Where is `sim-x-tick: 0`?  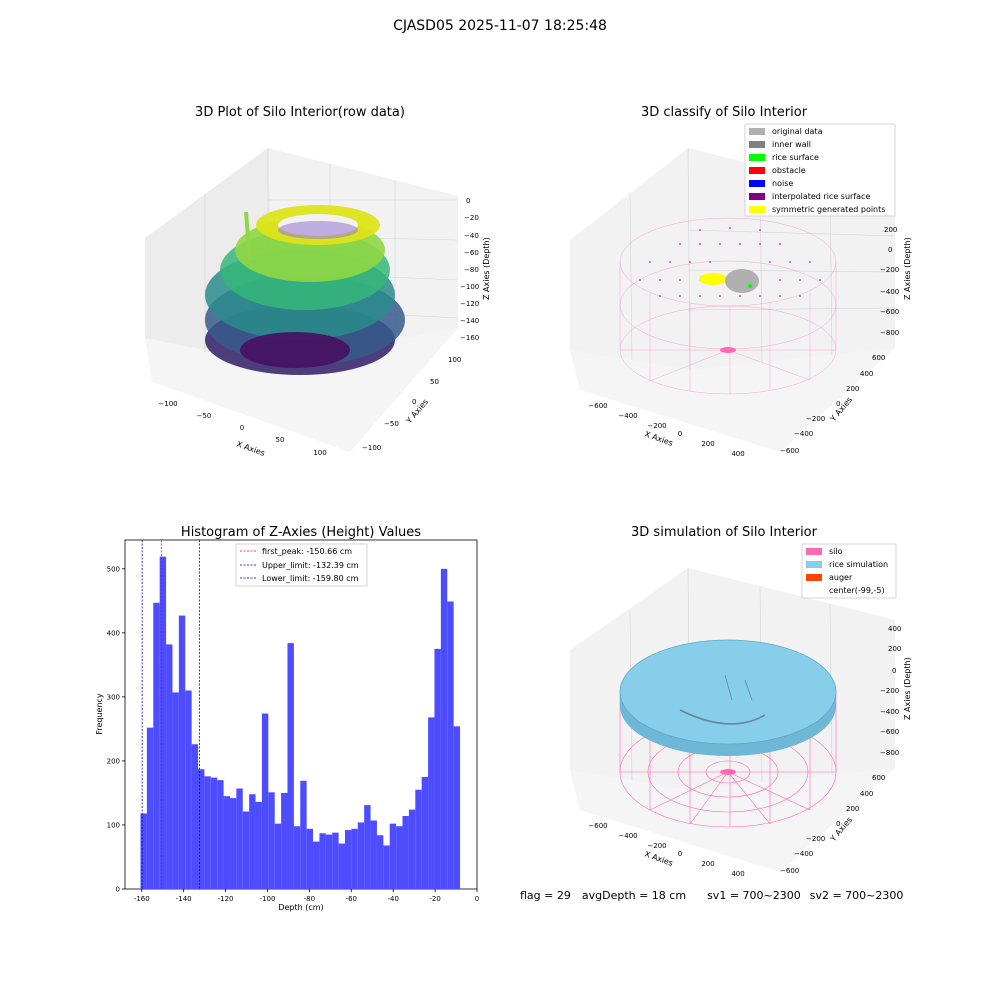 sim-x-tick: 0 is located at coordinates (680, 854).